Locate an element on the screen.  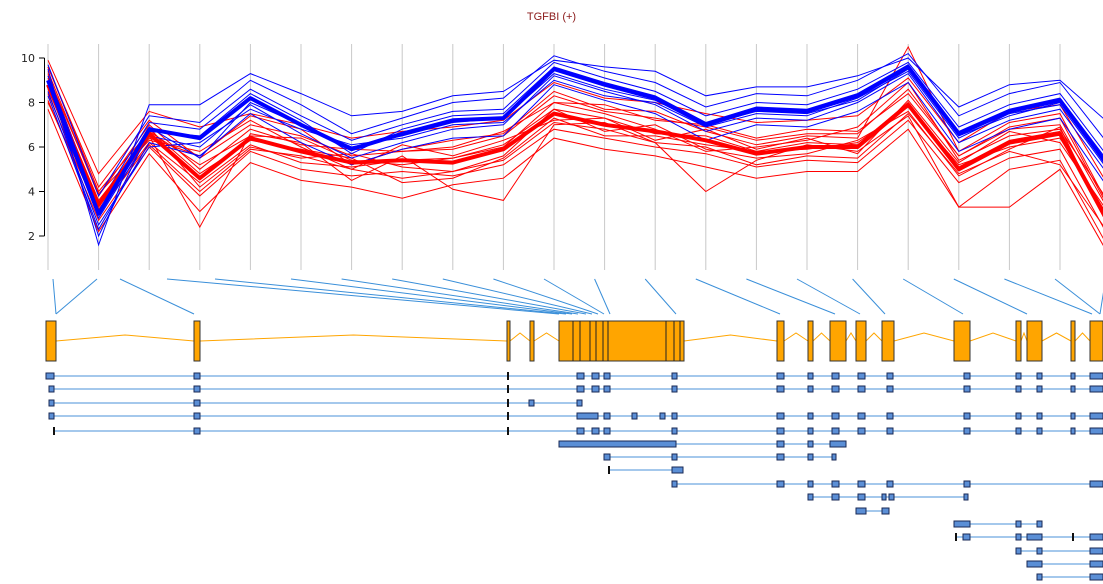
y-tick-label: 4 is located at coordinates (31, 192).